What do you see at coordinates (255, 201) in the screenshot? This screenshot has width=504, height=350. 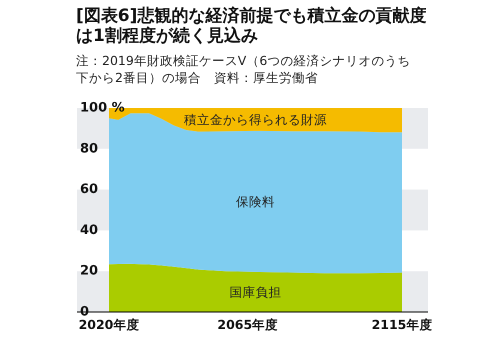 I see `series-label: 保険料` at bounding box center [255, 201].